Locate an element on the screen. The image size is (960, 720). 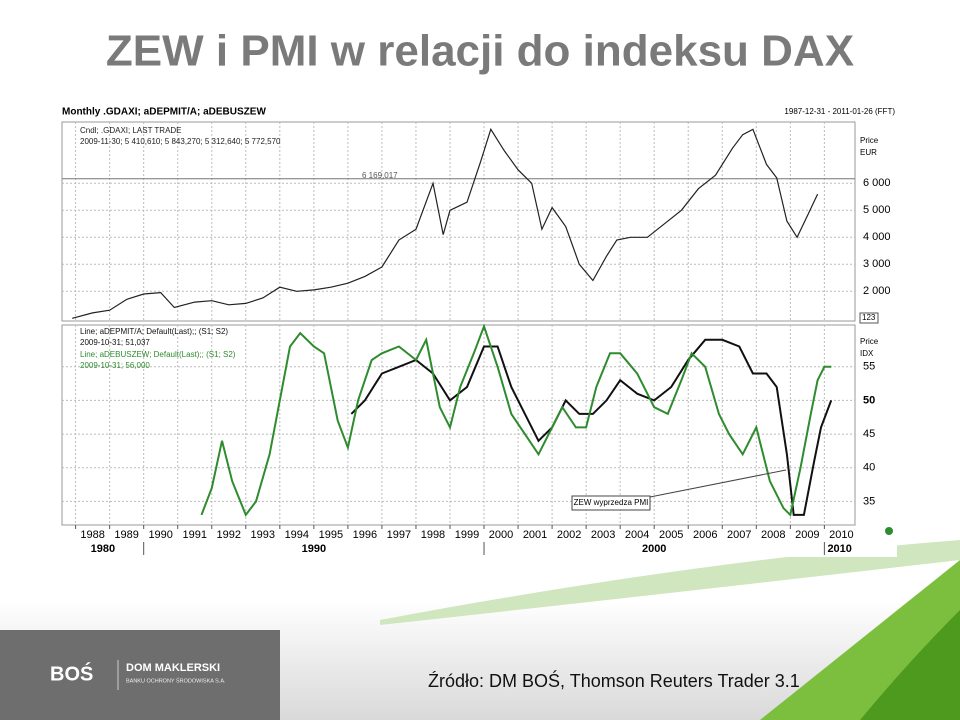
y-tick-label: 45 is located at coordinates (869, 434).